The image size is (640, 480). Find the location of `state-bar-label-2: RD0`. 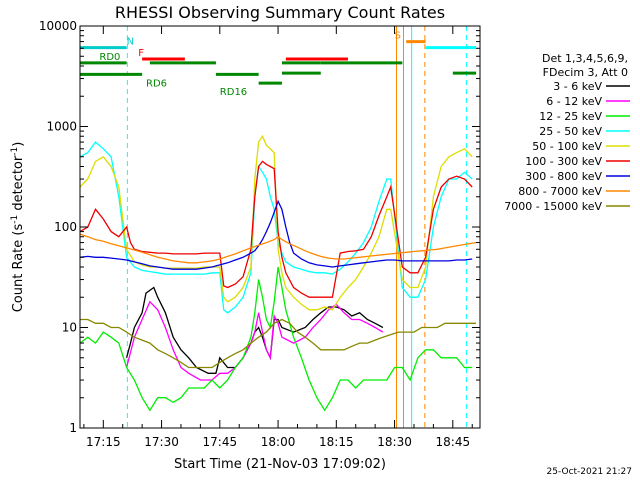

state-bar-label-2: RD0 is located at coordinates (109, 57).